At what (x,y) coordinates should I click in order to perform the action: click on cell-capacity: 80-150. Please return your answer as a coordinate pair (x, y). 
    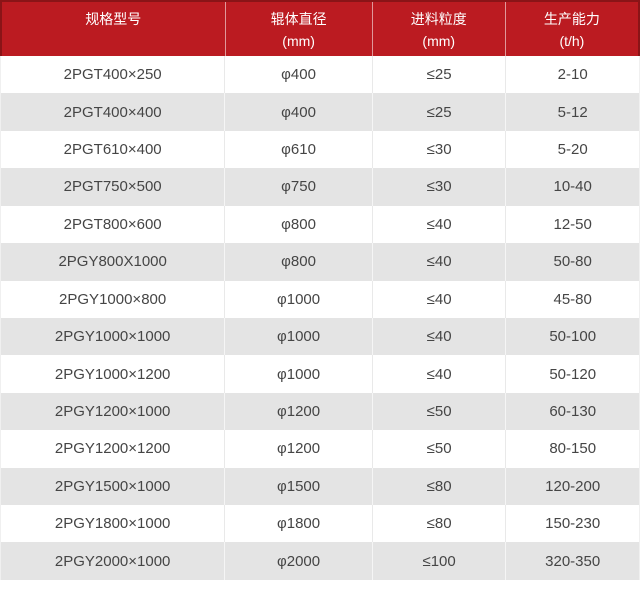
    Looking at the image, I should click on (573, 449).